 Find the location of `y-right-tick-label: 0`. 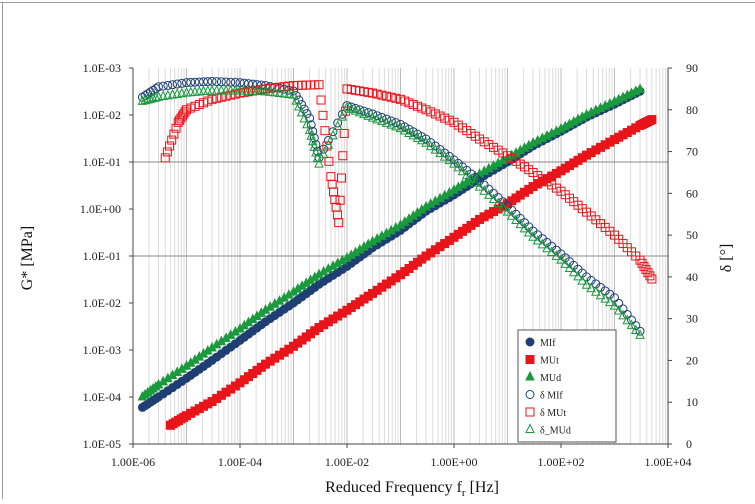

y-right-tick-label: 0 is located at coordinates (689, 444).